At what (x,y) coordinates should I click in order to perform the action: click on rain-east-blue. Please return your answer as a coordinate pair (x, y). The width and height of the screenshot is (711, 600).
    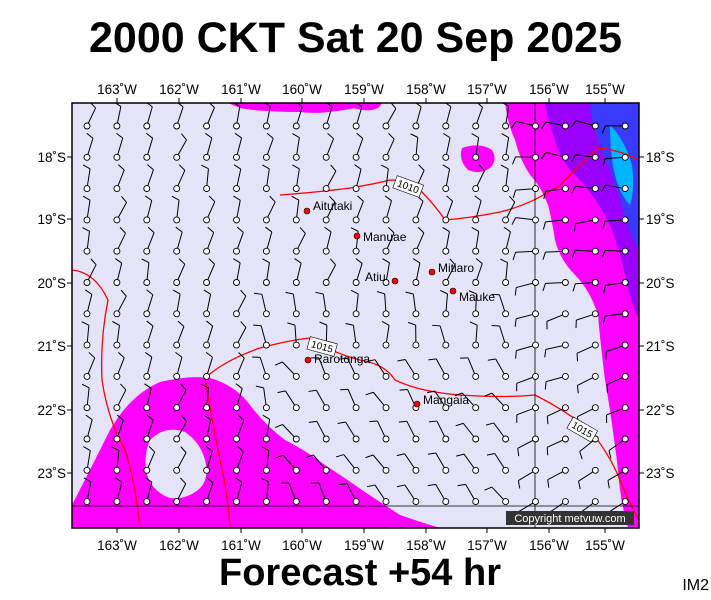
    Looking at the image, I should click on (614, 176).